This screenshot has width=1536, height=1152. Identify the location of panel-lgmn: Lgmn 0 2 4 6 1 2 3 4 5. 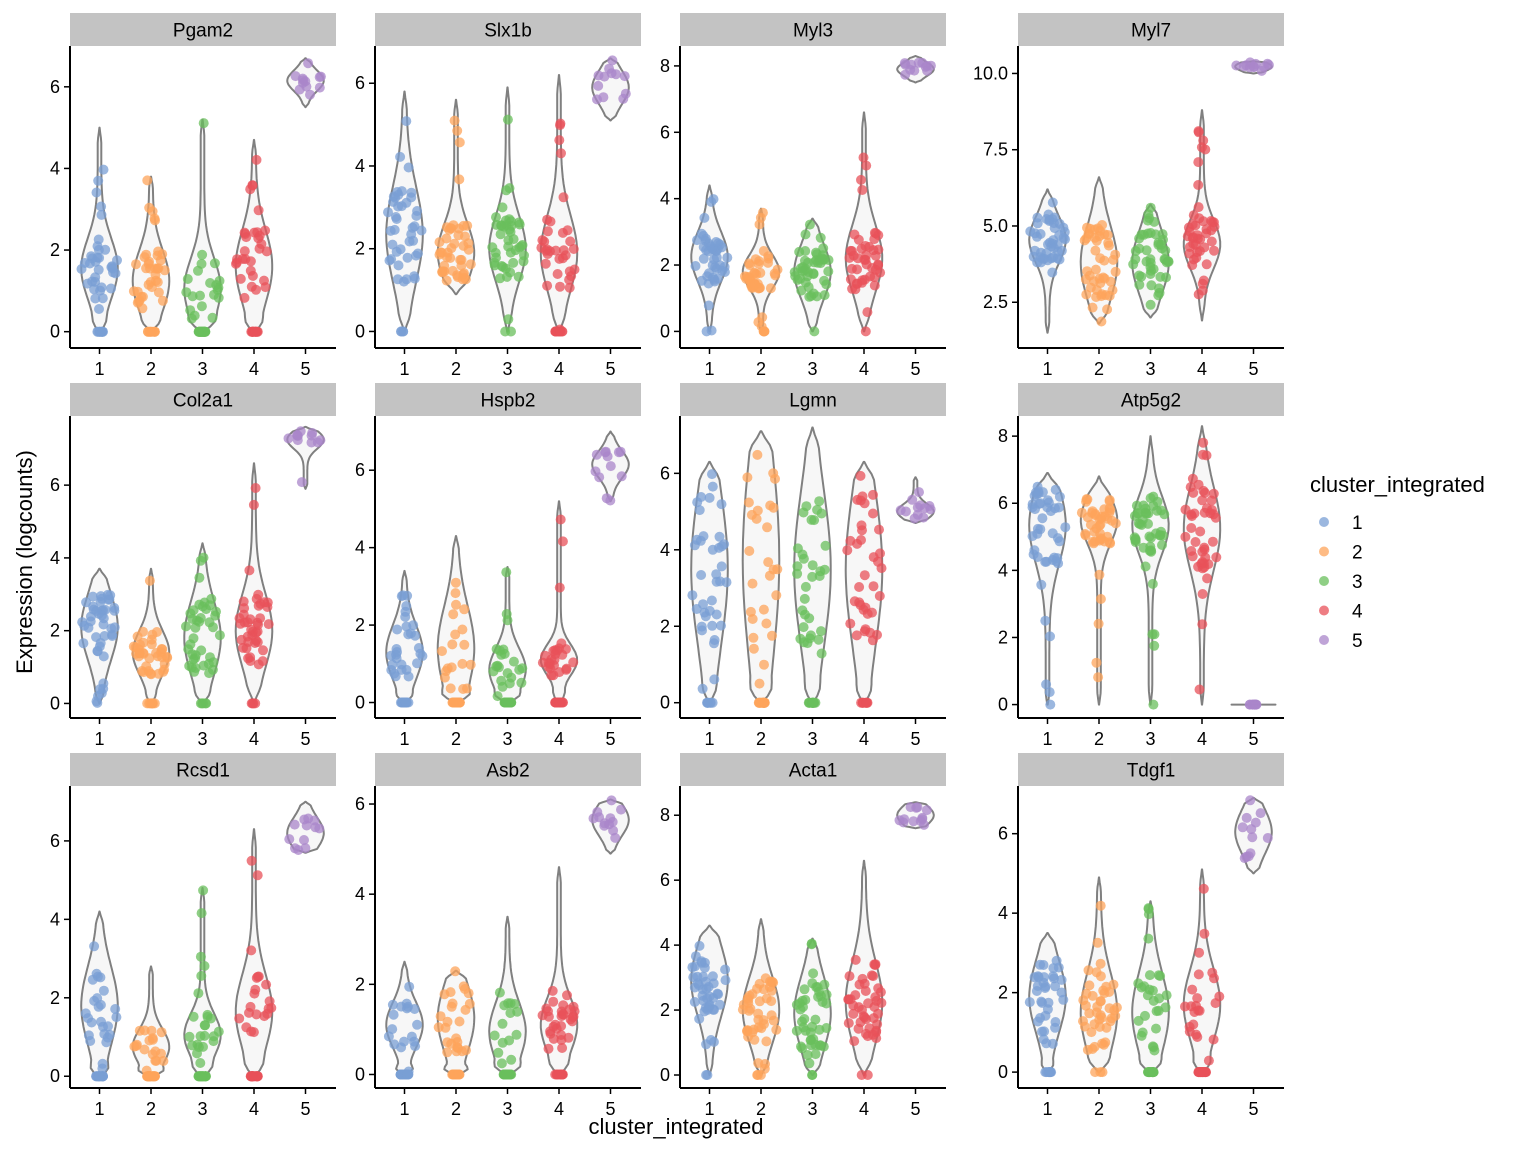
(803, 566).